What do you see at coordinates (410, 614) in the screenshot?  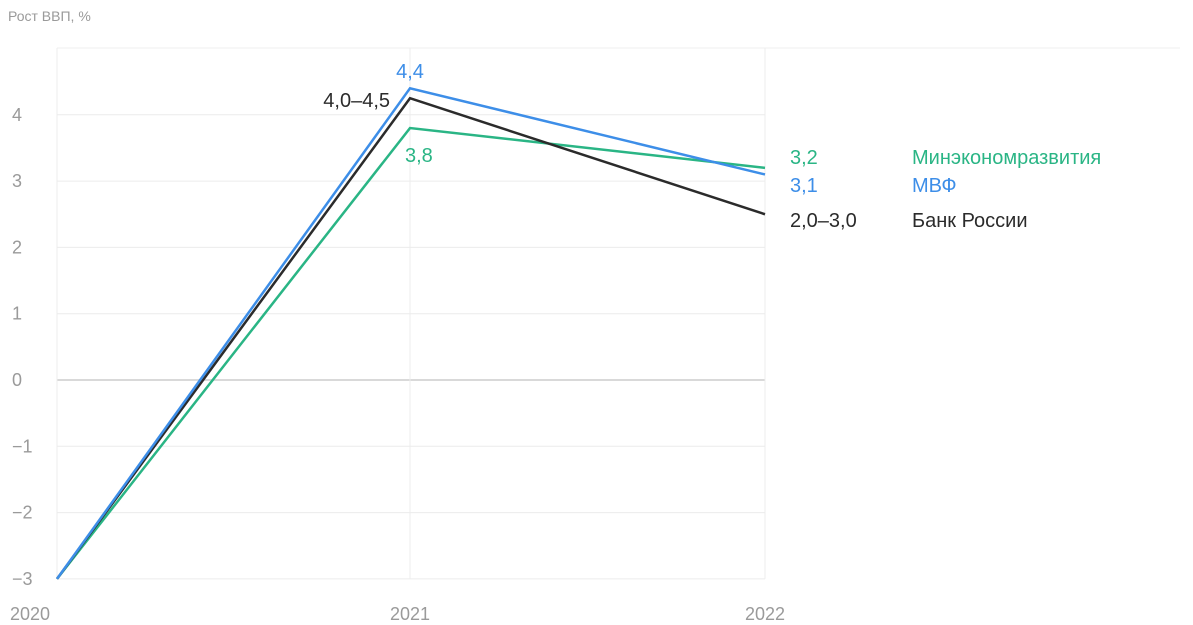 I see `x-tick-label: 2021` at bounding box center [410, 614].